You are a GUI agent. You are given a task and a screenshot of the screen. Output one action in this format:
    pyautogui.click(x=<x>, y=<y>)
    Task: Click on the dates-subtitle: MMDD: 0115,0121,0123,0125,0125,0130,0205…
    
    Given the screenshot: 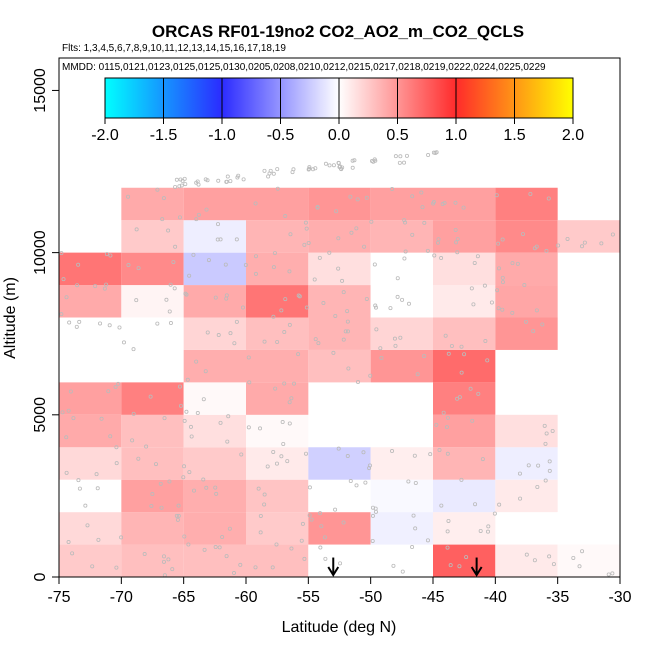 What is the action you would take?
    pyautogui.click(x=304, y=67)
    